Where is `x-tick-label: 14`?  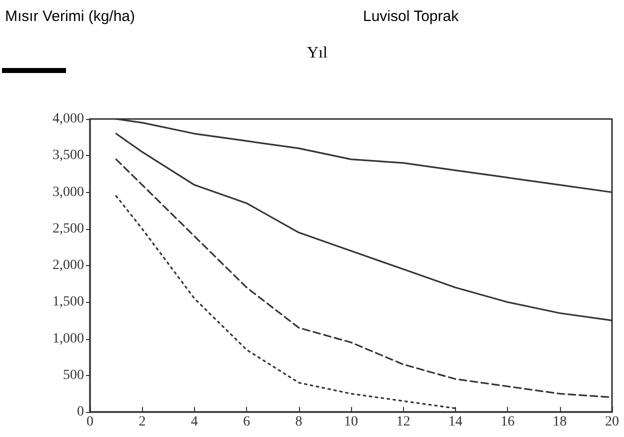
x-tick-label: 14 is located at coordinates (455, 422).